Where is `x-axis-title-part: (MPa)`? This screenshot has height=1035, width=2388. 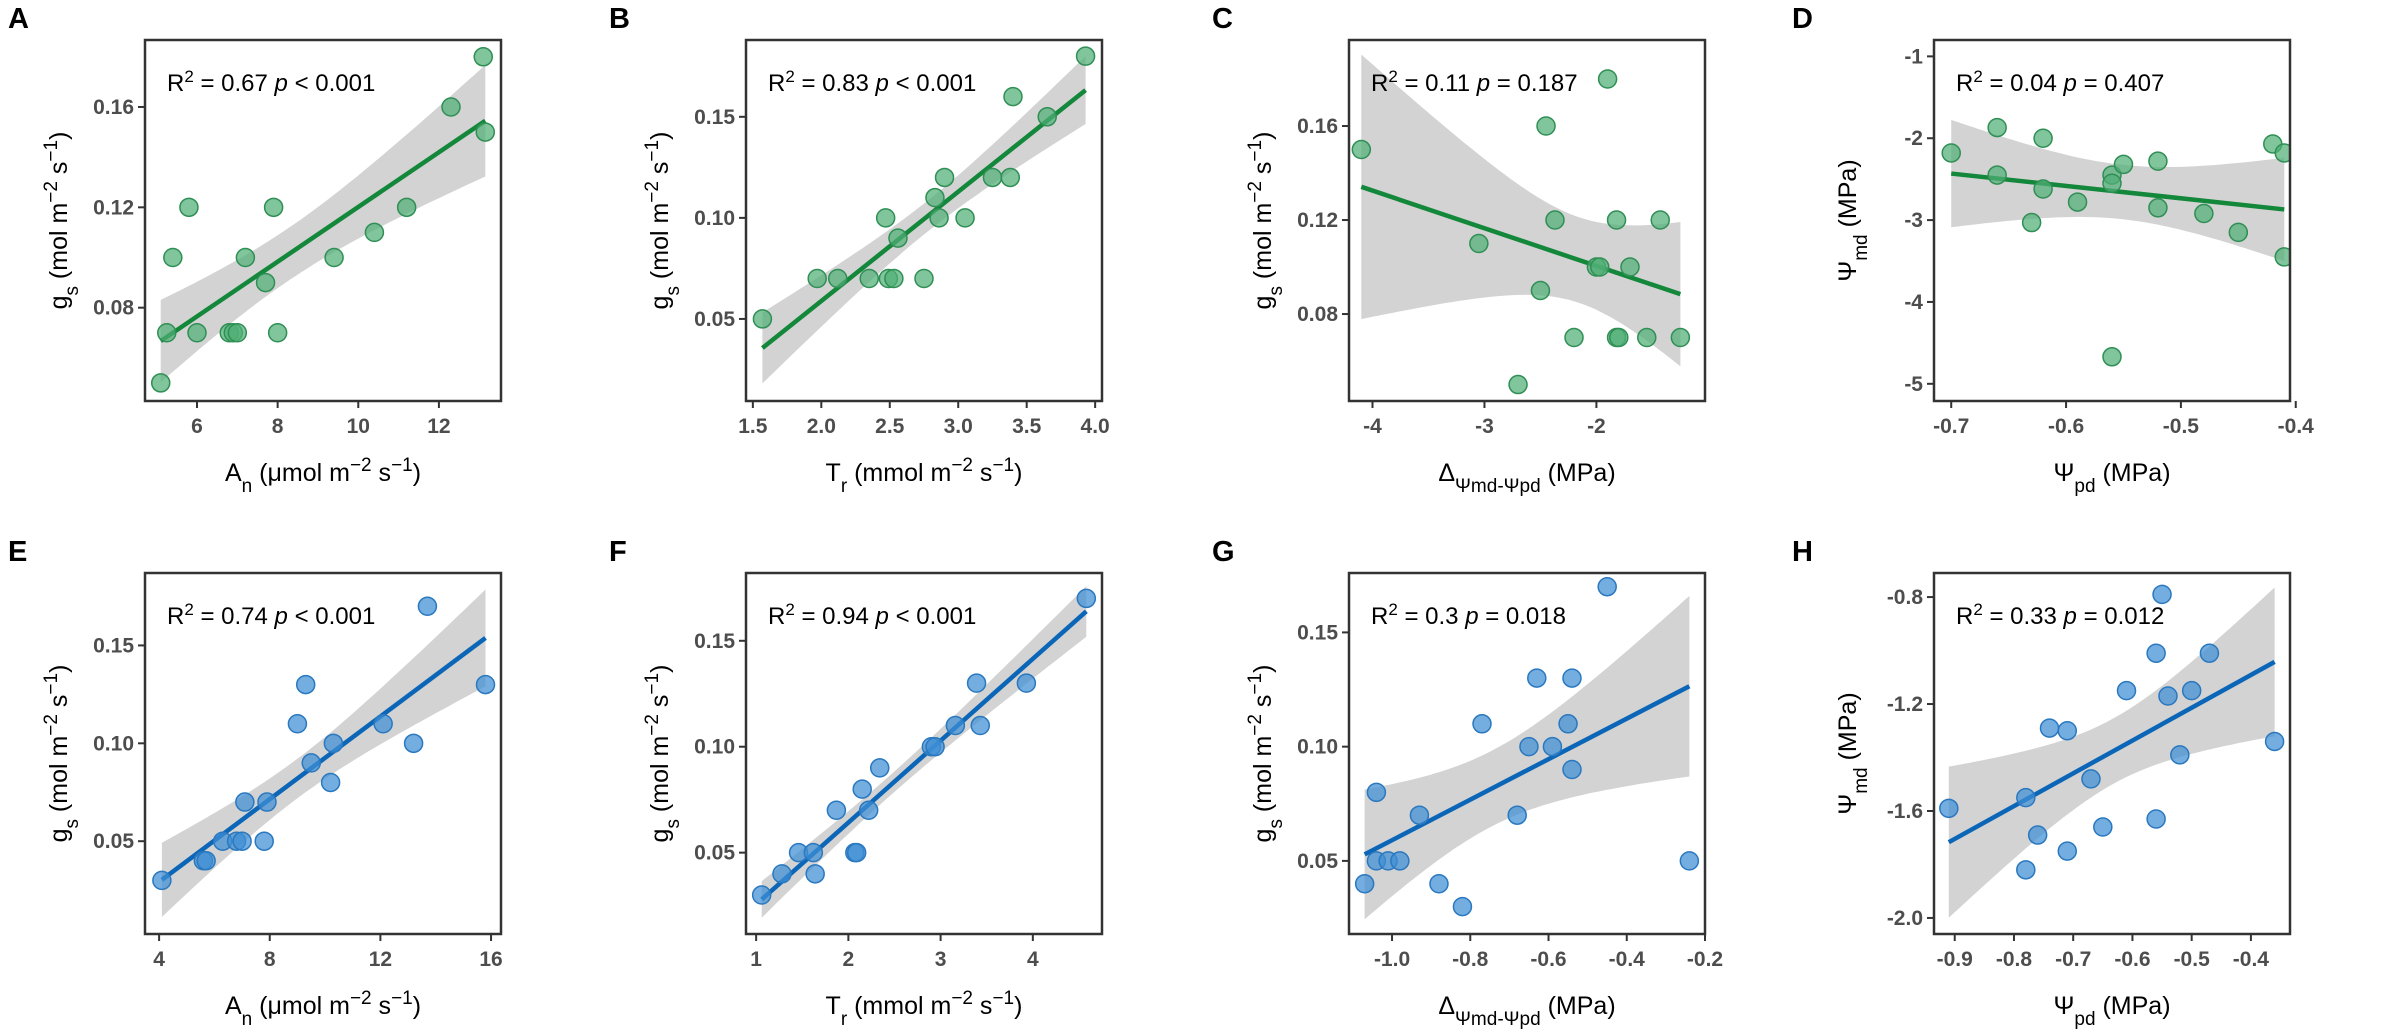 x-axis-title-part: (MPa) is located at coordinates (1578, 473).